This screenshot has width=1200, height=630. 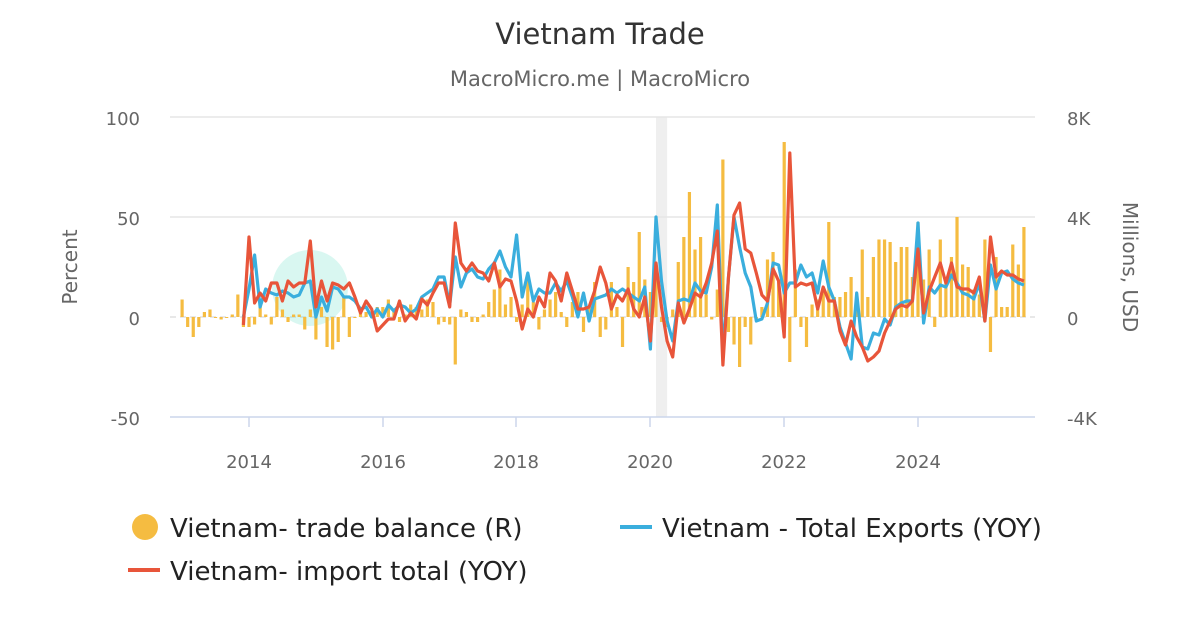 I want to click on legend-label: Vietnam - Total Exports (YOY), so click(x=852, y=529).